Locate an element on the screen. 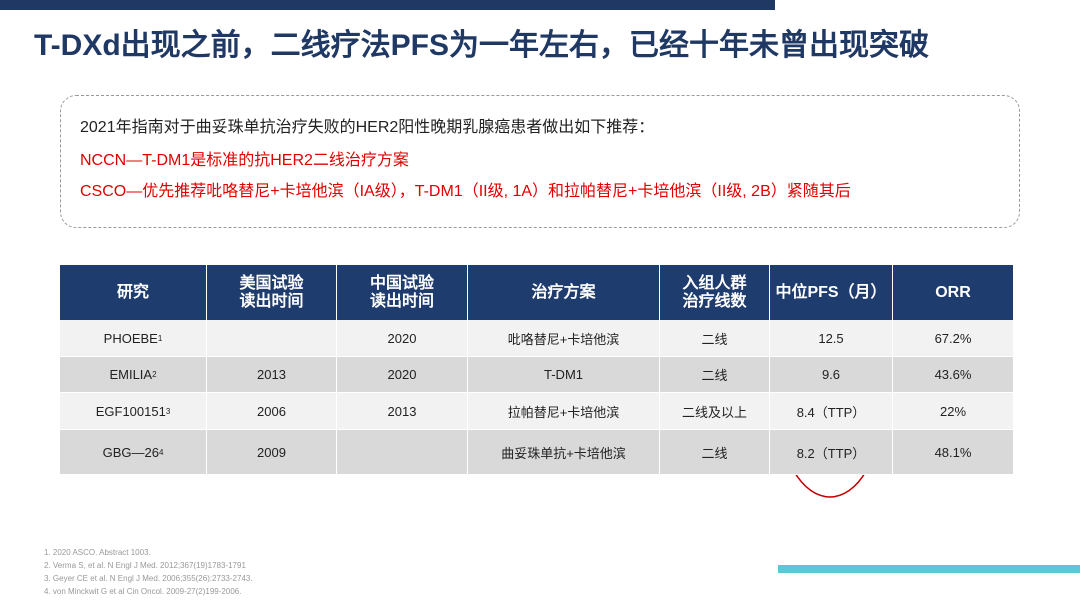 The width and height of the screenshot is (1080, 608). top-bar is located at coordinates (387, 5).